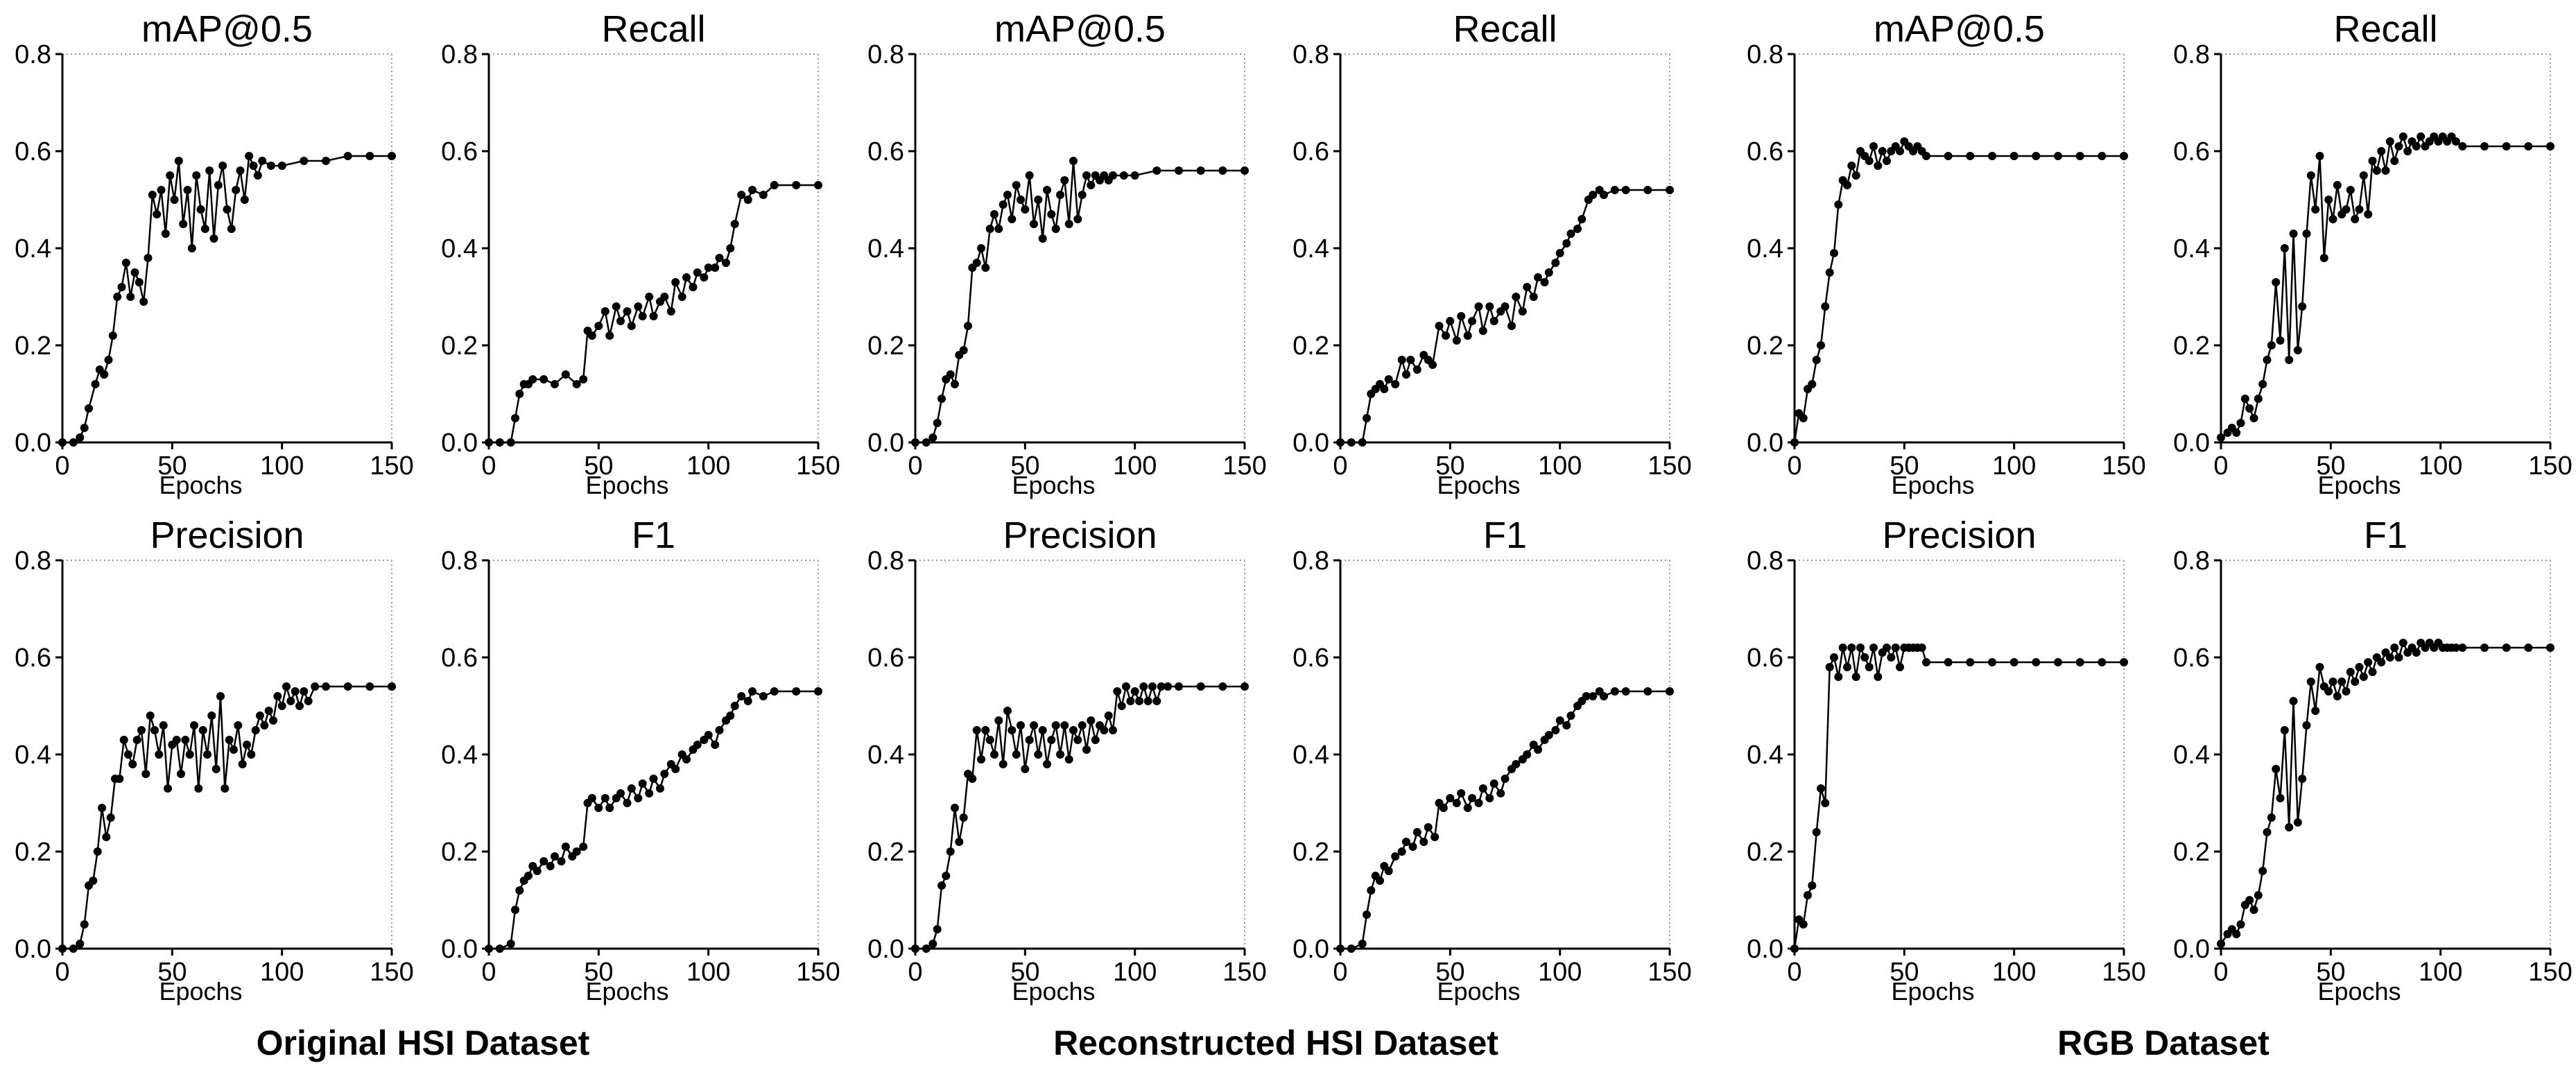 The image size is (2576, 1070). What do you see at coordinates (653, 820) in the screenshot?
I see `series-line-f1` at bounding box center [653, 820].